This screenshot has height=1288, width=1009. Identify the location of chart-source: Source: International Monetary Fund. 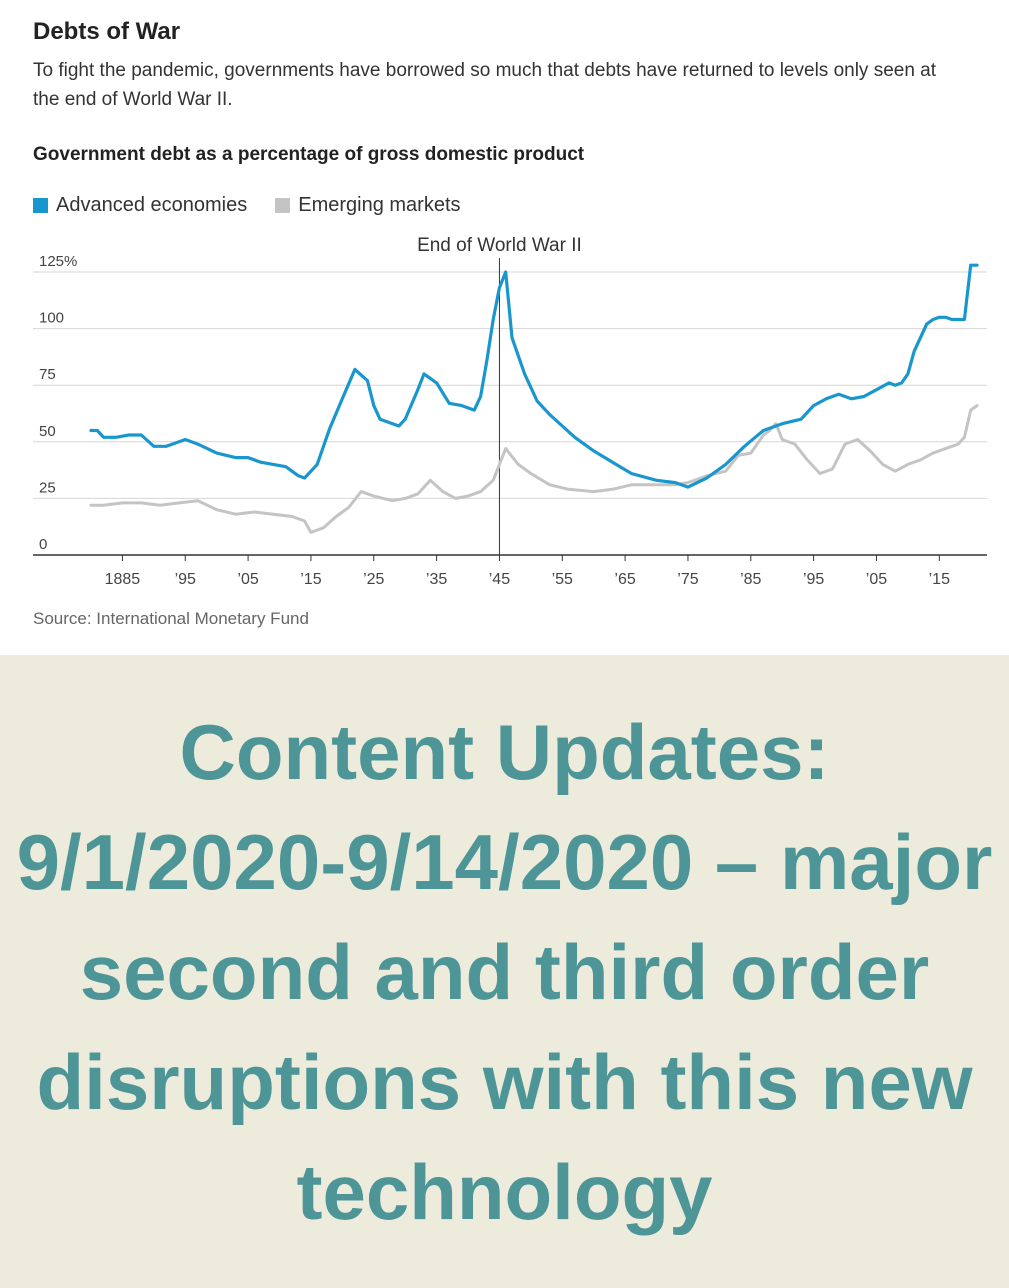
(171, 618).